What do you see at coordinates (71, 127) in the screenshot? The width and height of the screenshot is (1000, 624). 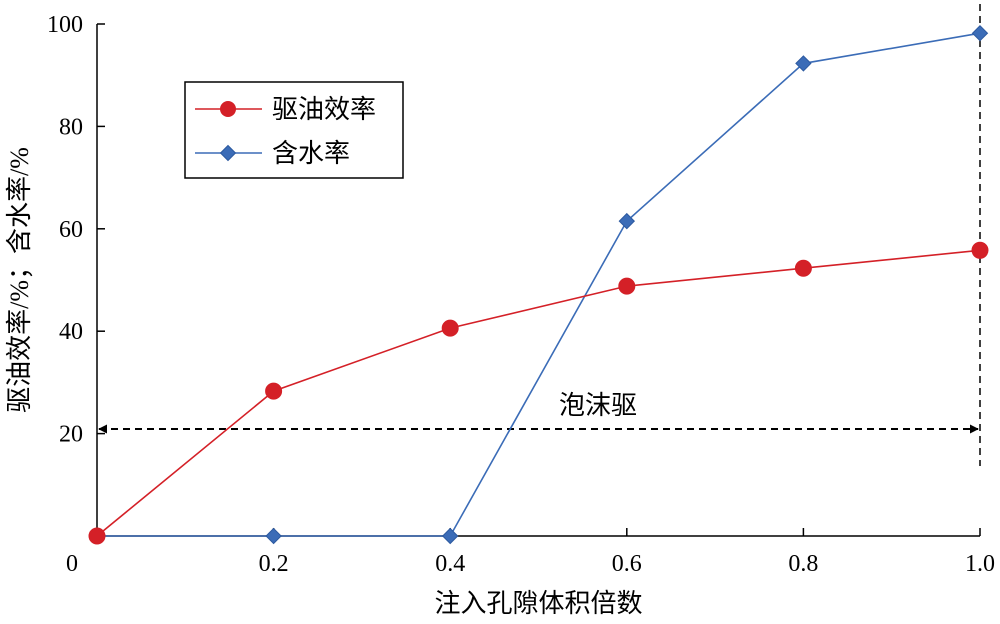 I see `y-tick-label: 80` at bounding box center [71, 127].